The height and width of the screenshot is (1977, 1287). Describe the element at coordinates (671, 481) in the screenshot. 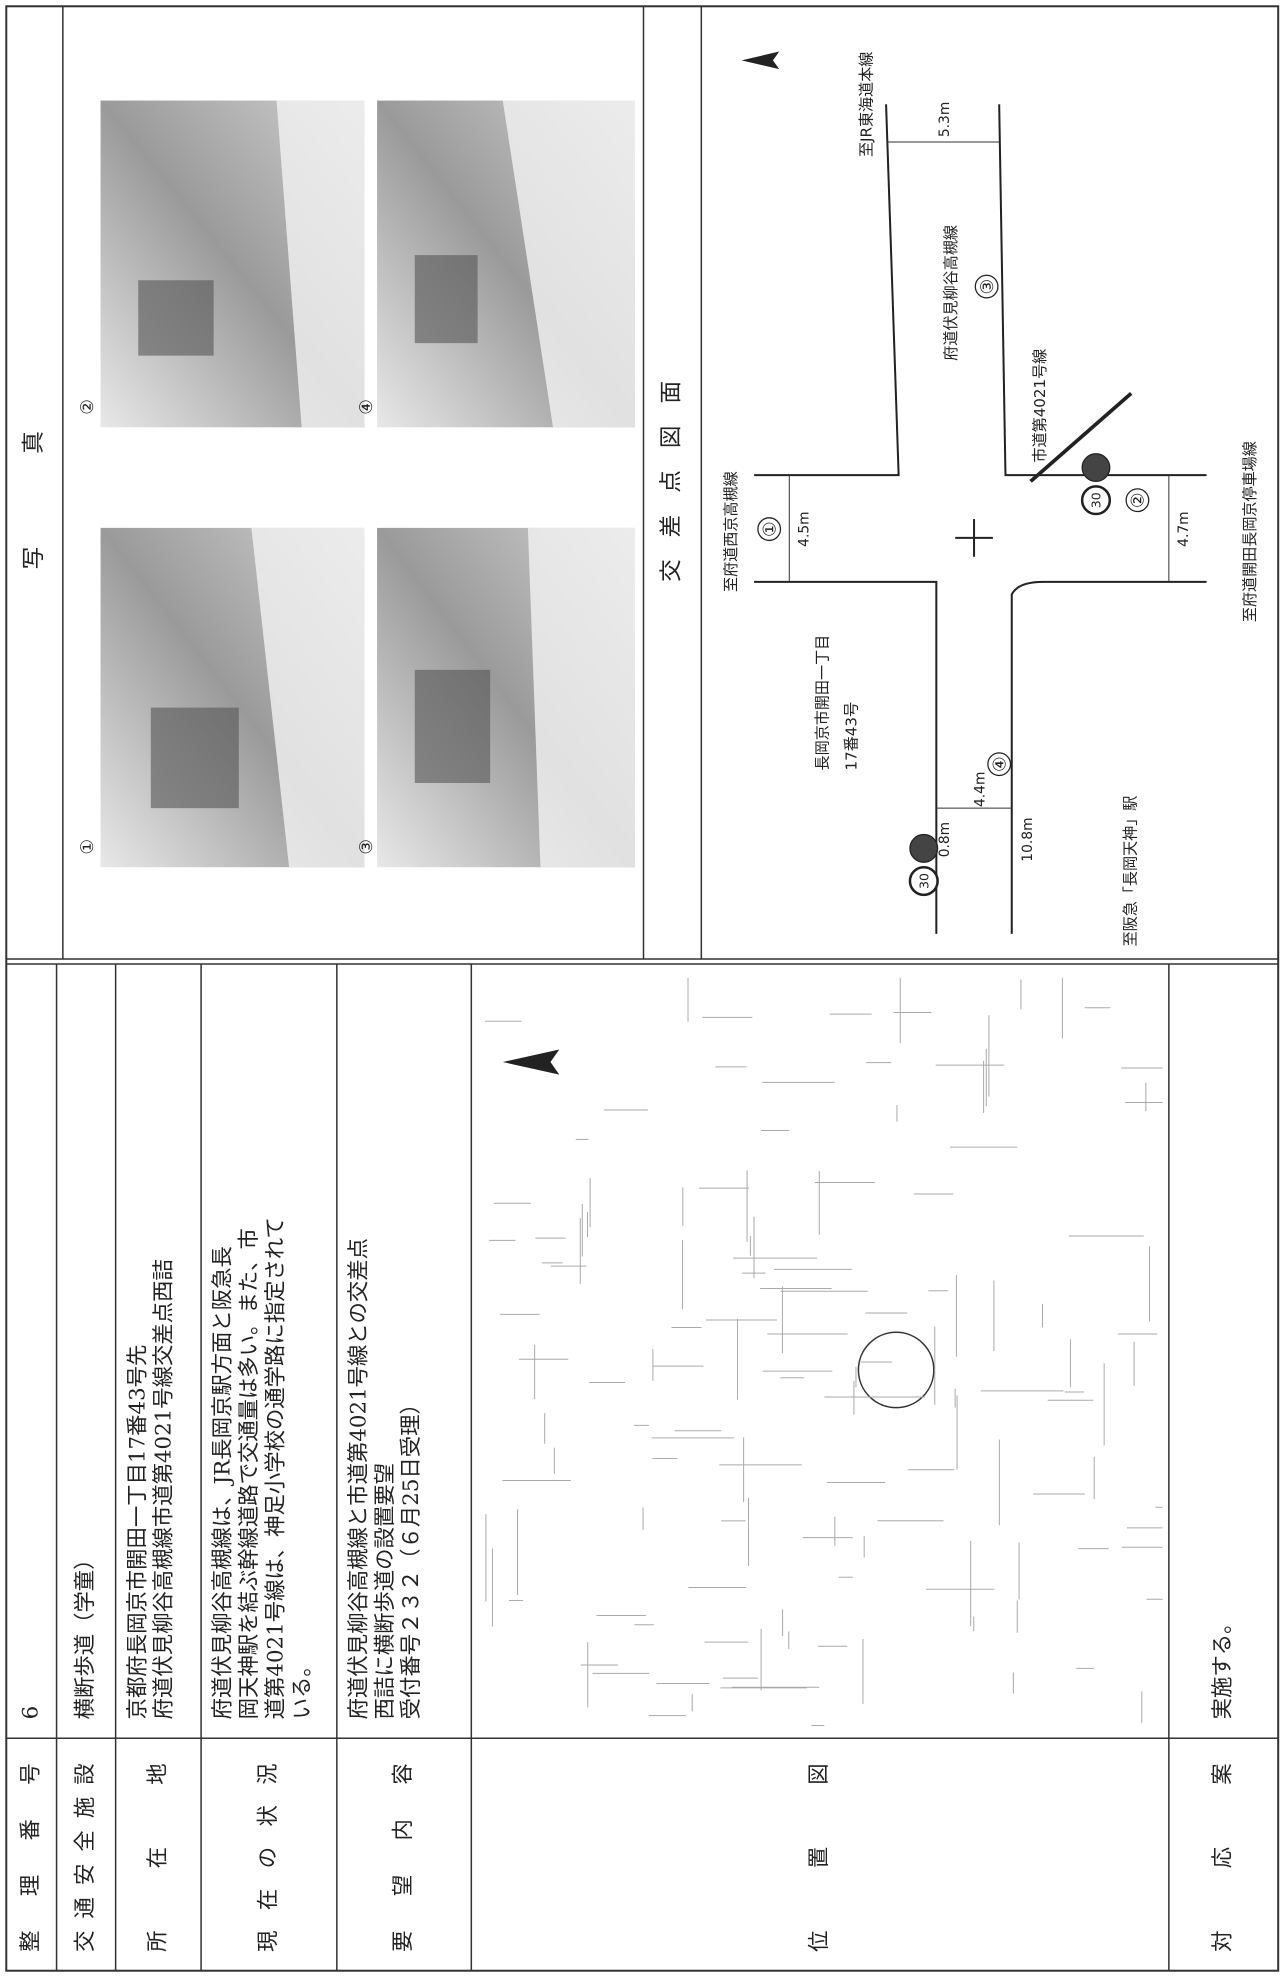

I see `section-header: 交差点図面` at that location.